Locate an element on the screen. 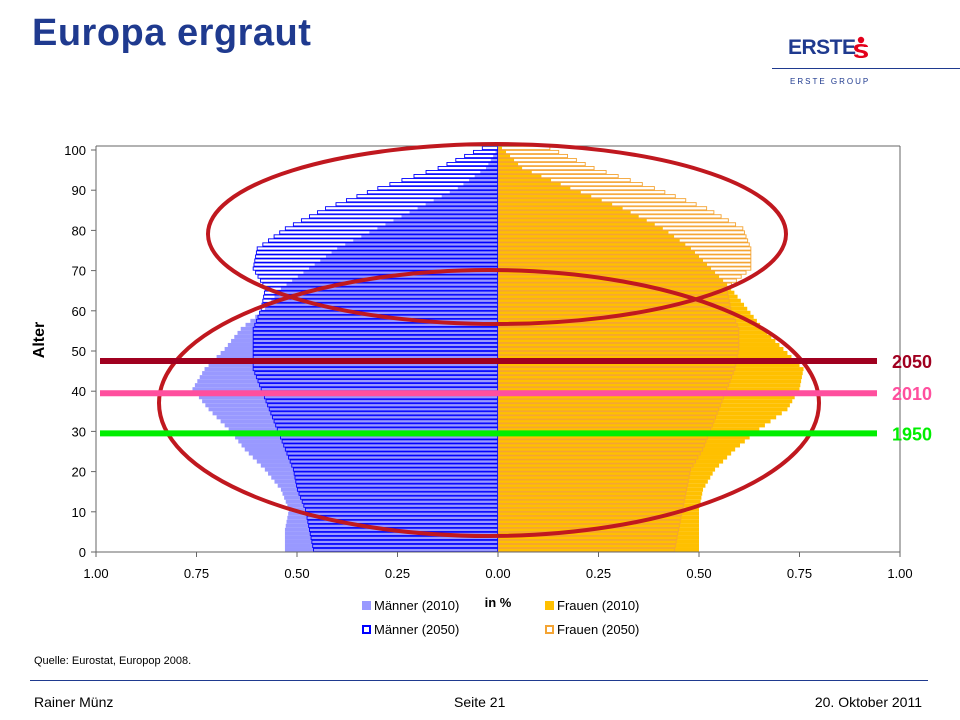  logo-divider is located at coordinates (866, 68).